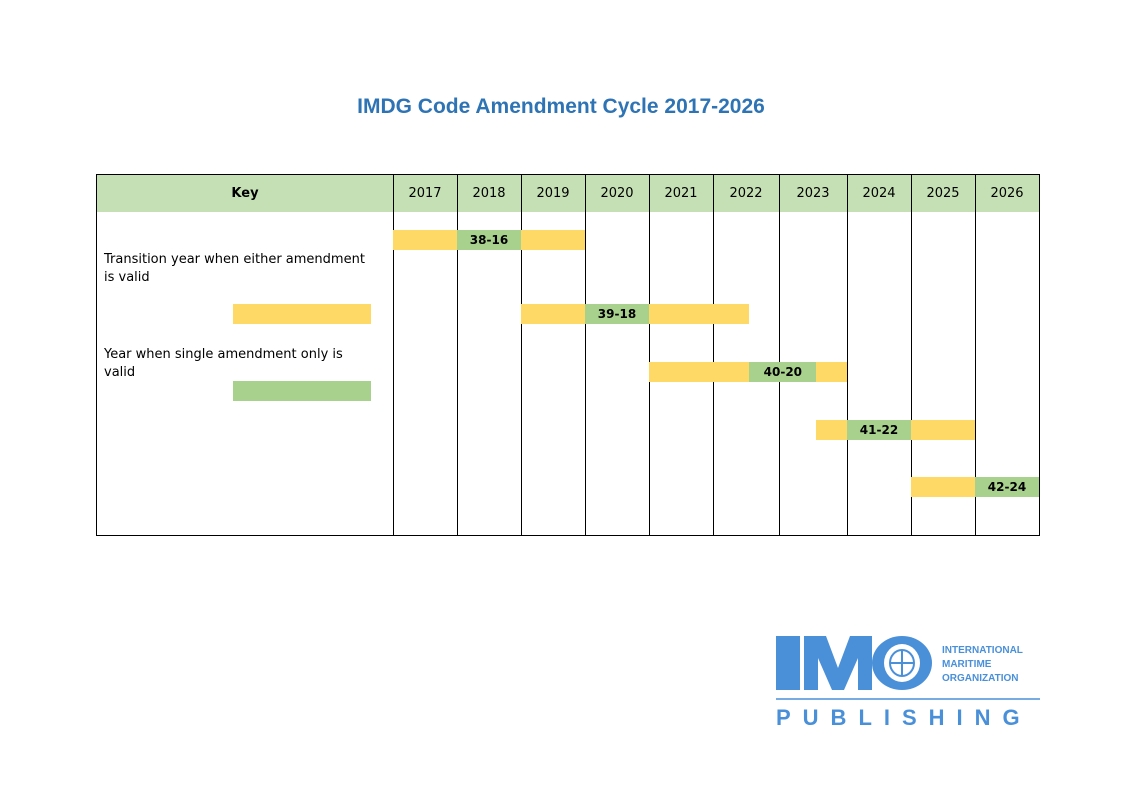  I want to click on logo-publishing: PUBLISHING, so click(904, 716).